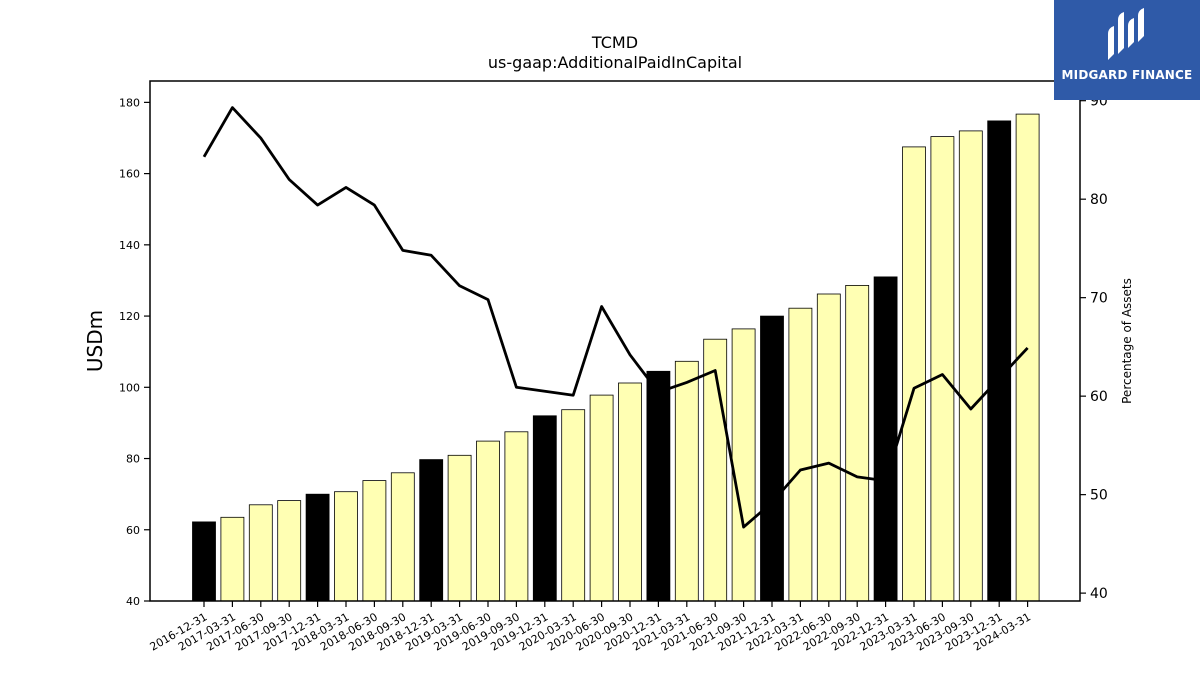 The image size is (1200, 675). What do you see at coordinates (1126, 34) in the screenshot?
I see `midgard-logo-icon` at bounding box center [1126, 34].